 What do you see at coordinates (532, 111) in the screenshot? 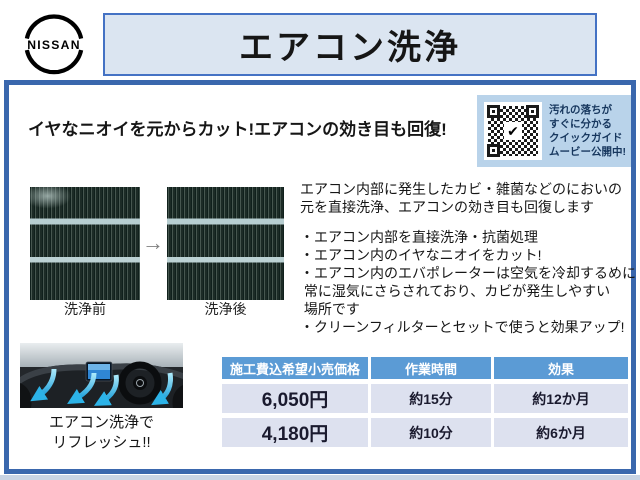
I see `qr-finder-top-right` at bounding box center [532, 111].